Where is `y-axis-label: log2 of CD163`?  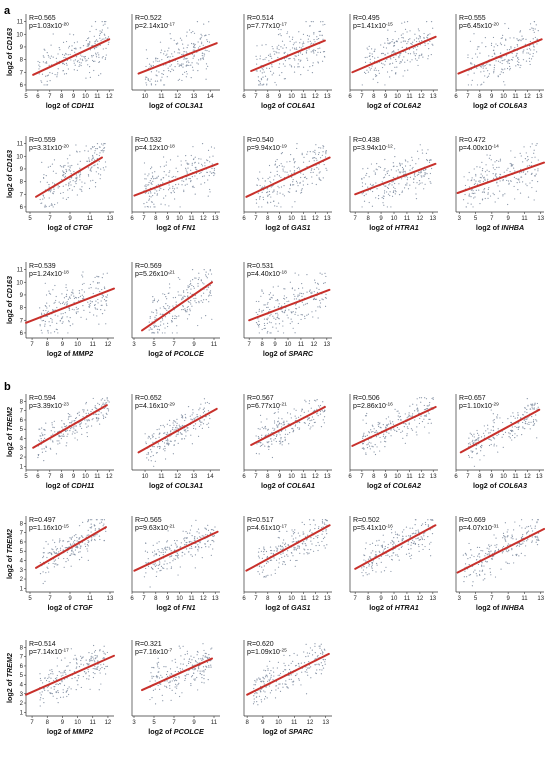
y-axis-label: log2 of CD163 is located at coordinates (9, 174).